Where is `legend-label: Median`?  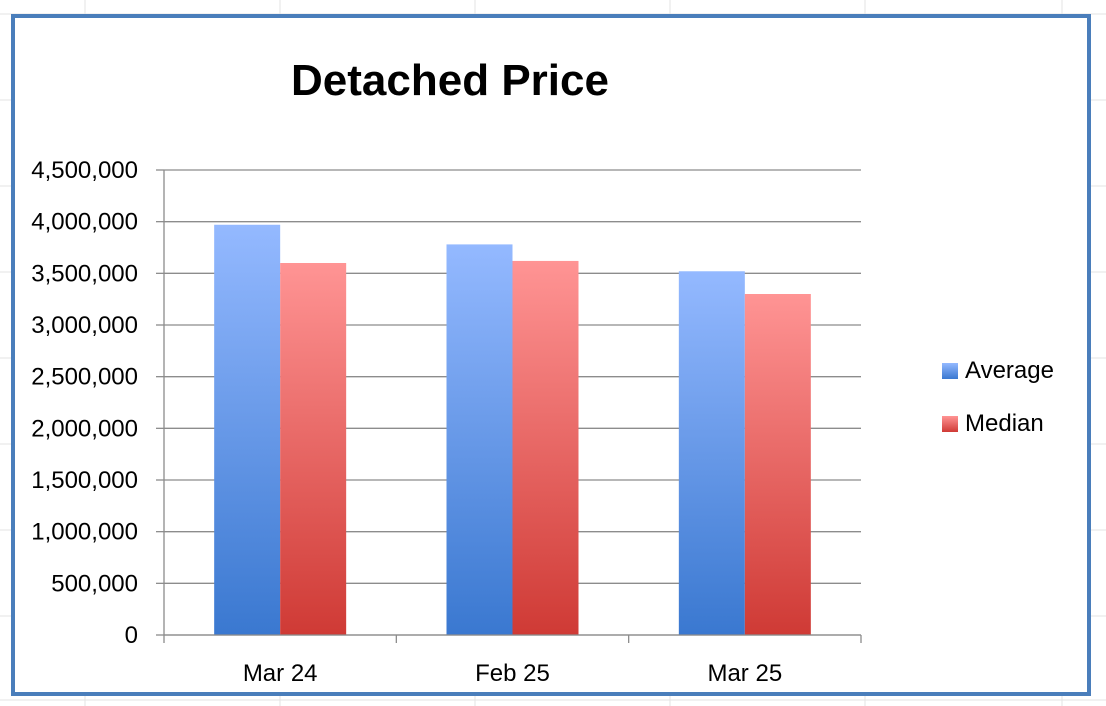 legend-label: Median is located at coordinates (1004, 423).